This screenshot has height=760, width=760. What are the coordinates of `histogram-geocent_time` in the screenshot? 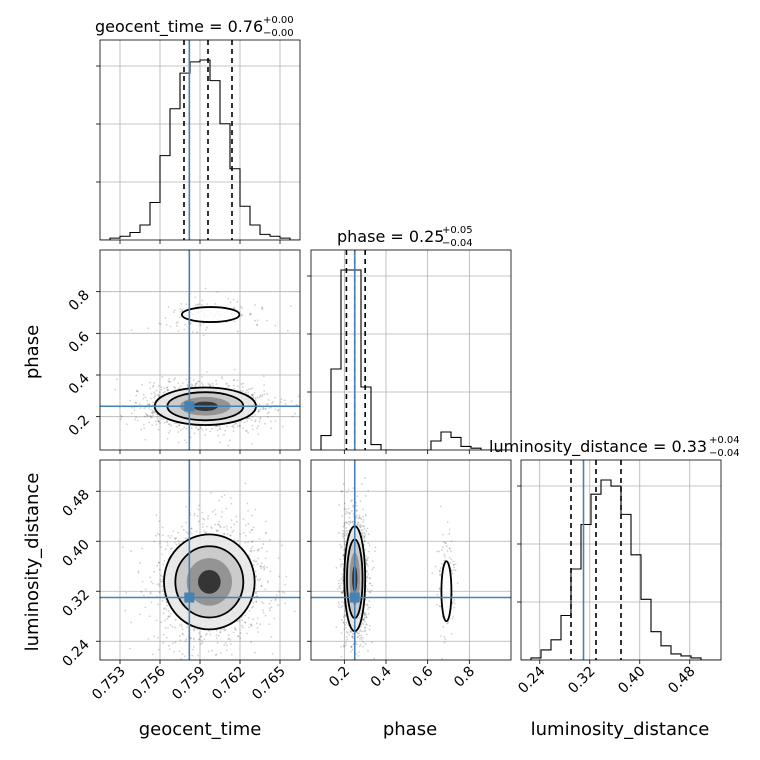 It's located at (200, 140).